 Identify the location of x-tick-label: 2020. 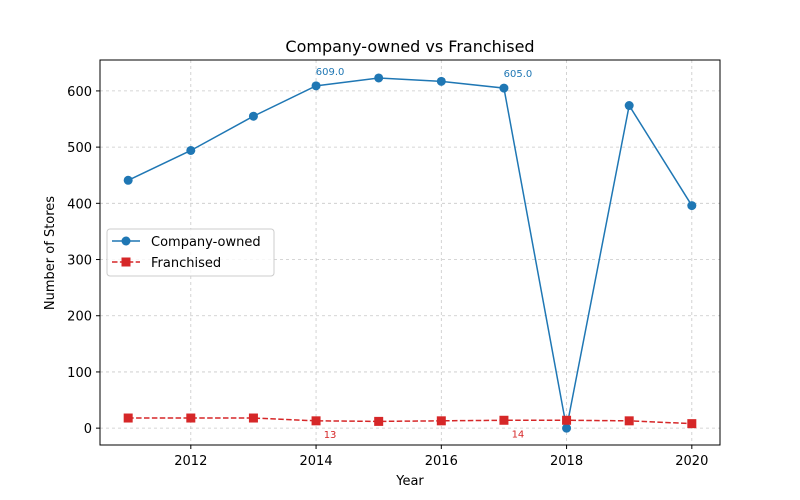
(691, 461).